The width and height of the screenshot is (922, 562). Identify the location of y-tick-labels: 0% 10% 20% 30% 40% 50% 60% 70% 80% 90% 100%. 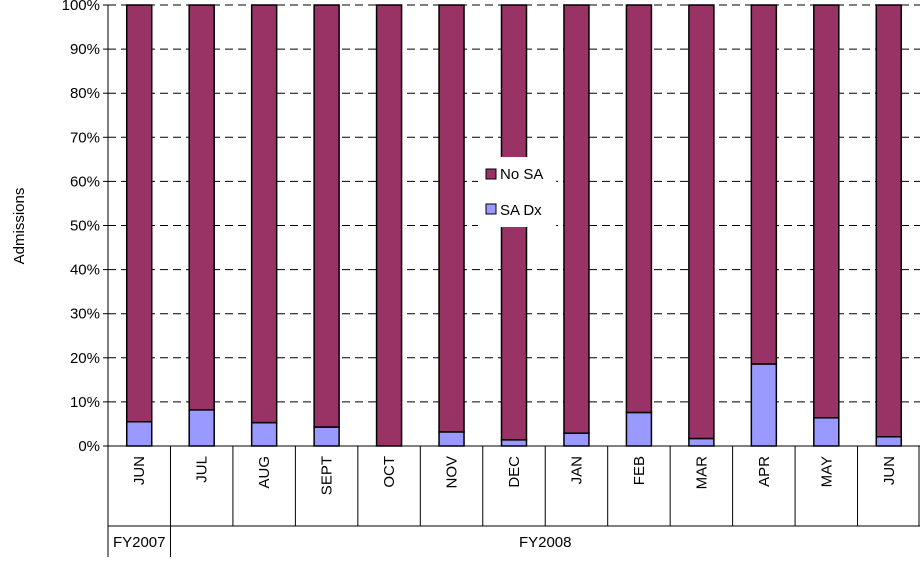
(81, 227).